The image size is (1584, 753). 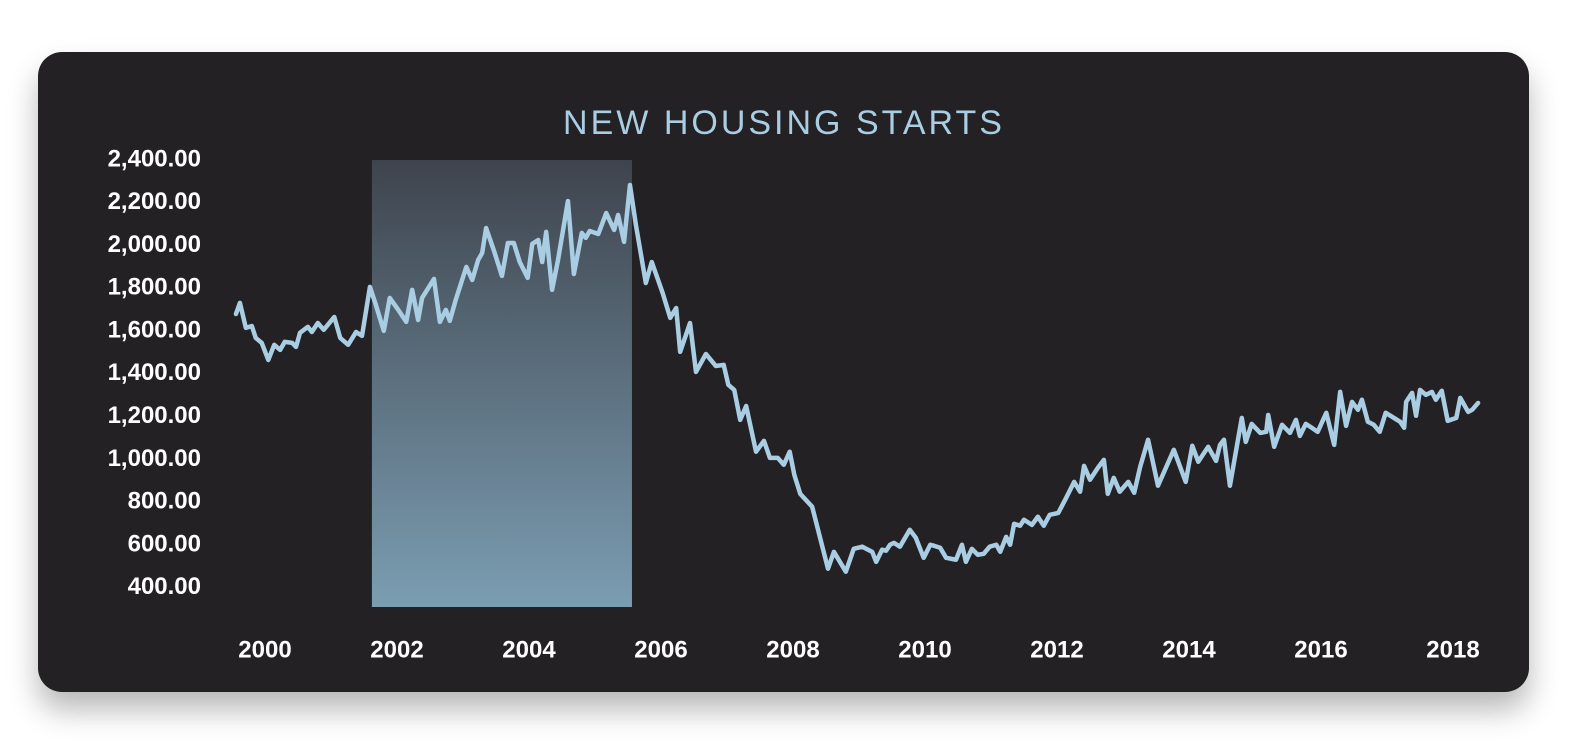 What do you see at coordinates (784, 123) in the screenshot?
I see `chart-title: NEW HOUSING STARTS` at bounding box center [784, 123].